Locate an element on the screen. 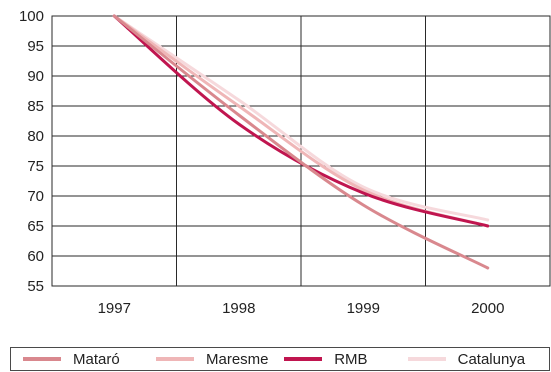 The image size is (551, 372). x-tick-label: 1999 is located at coordinates (363, 308).